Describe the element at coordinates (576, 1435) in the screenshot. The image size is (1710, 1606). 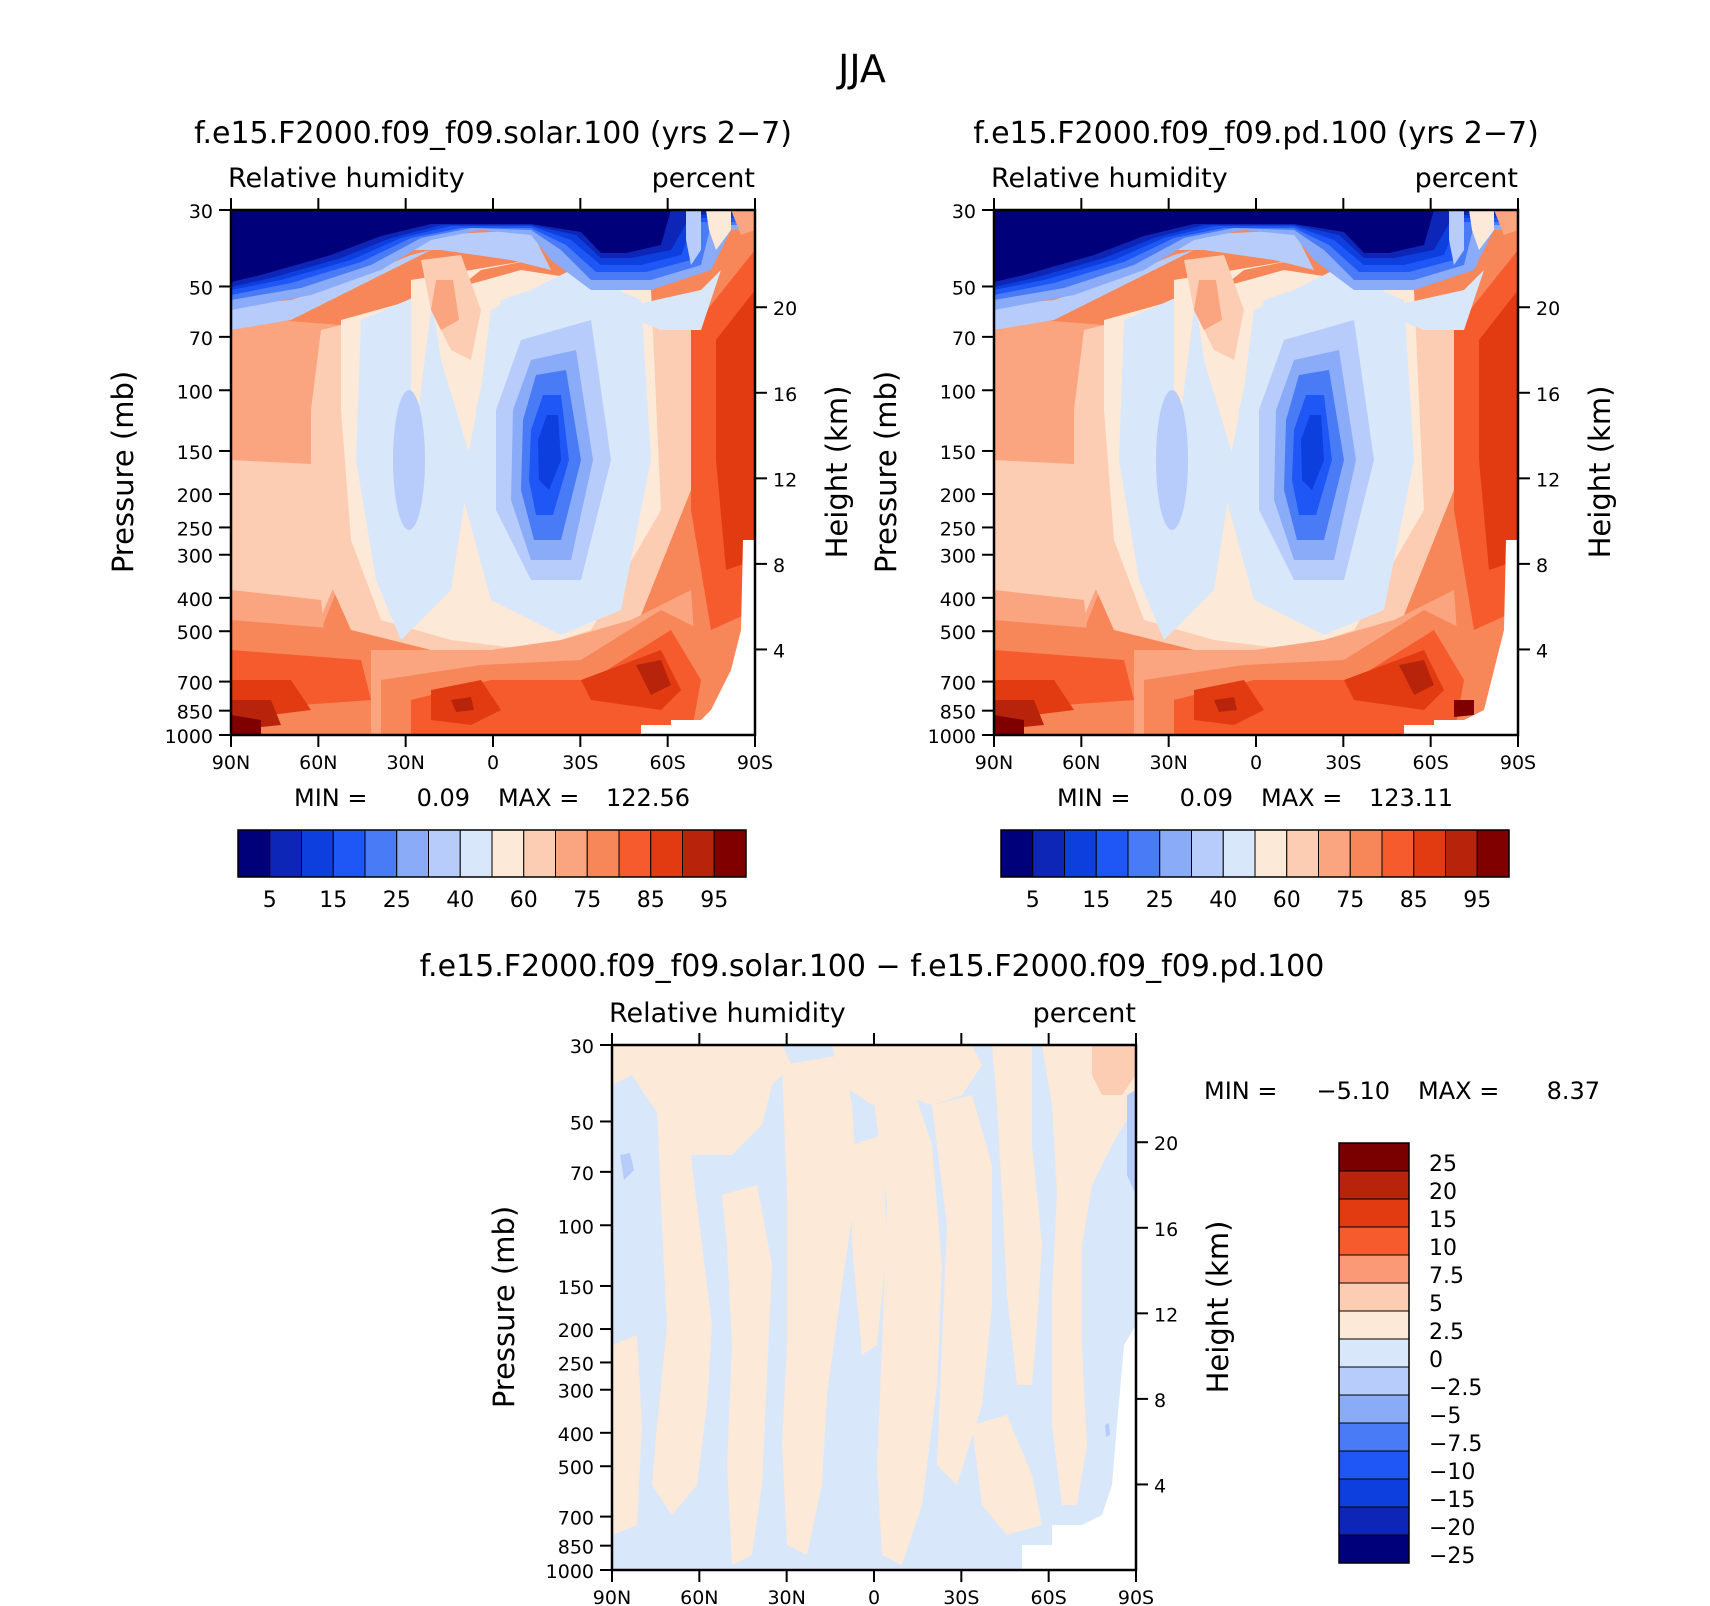
I see `pressure-tick-label: 400` at that location.